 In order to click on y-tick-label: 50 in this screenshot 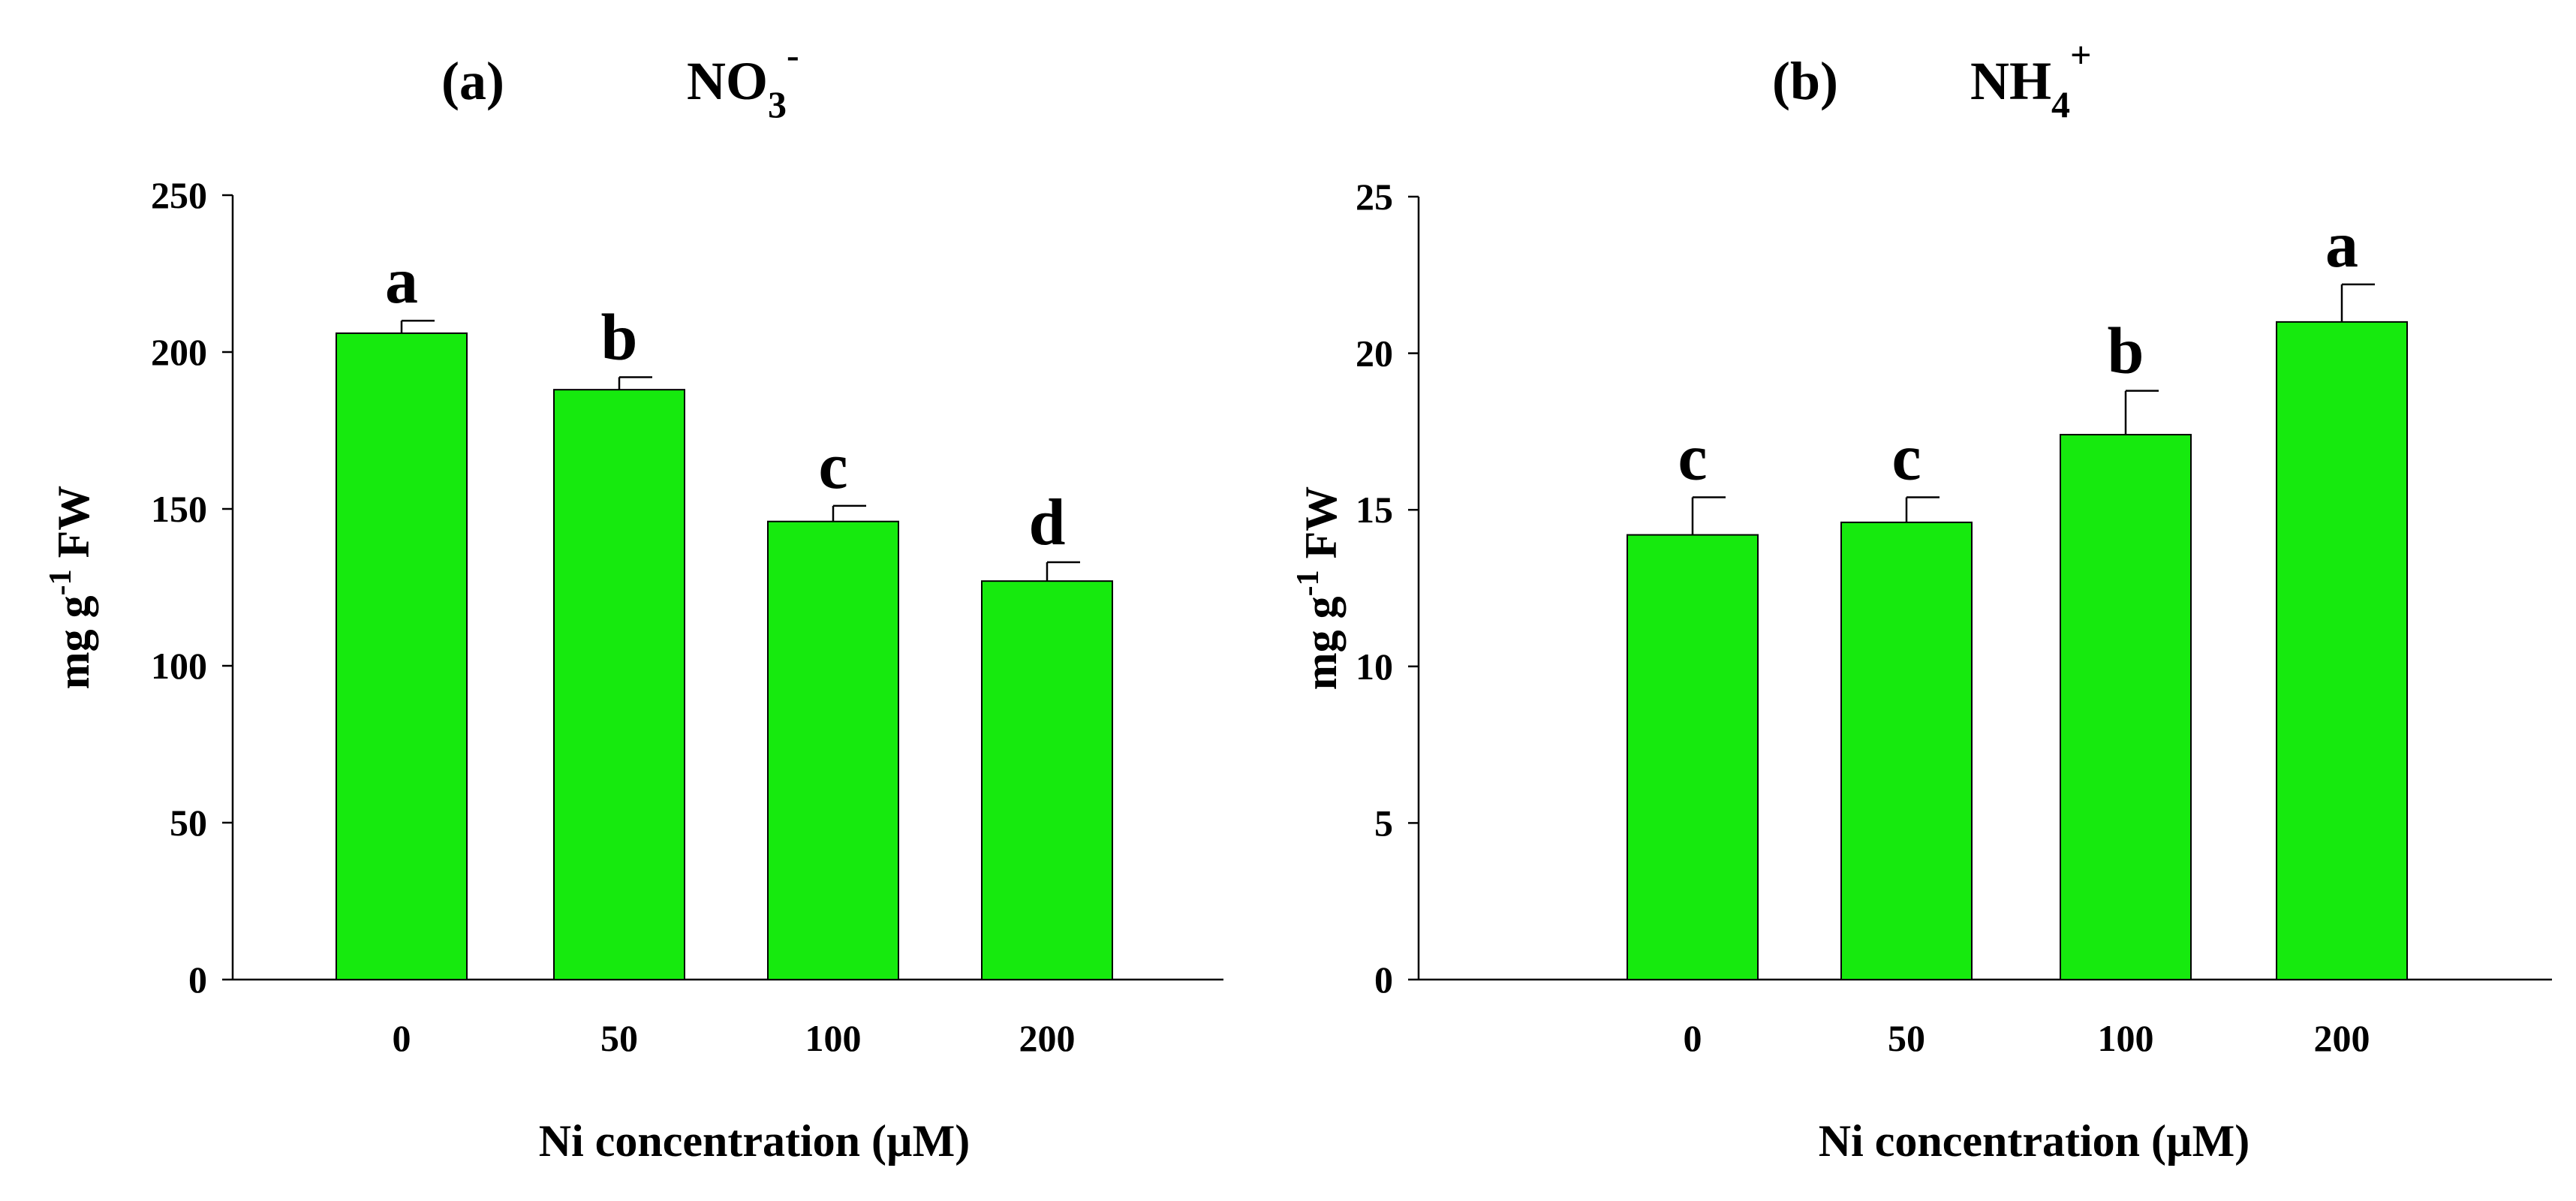, I will do `click(188, 823)`.